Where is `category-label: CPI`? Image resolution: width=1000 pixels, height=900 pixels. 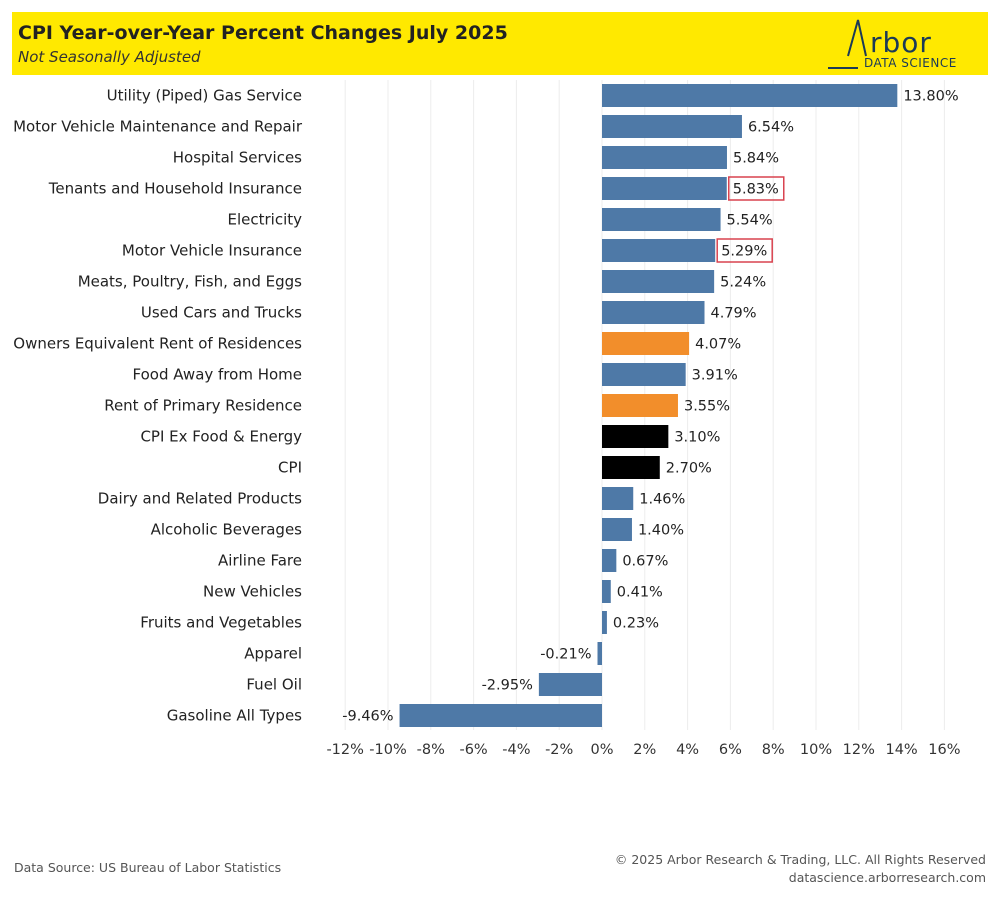 category-label: CPI is located at coordinates (290, 468).